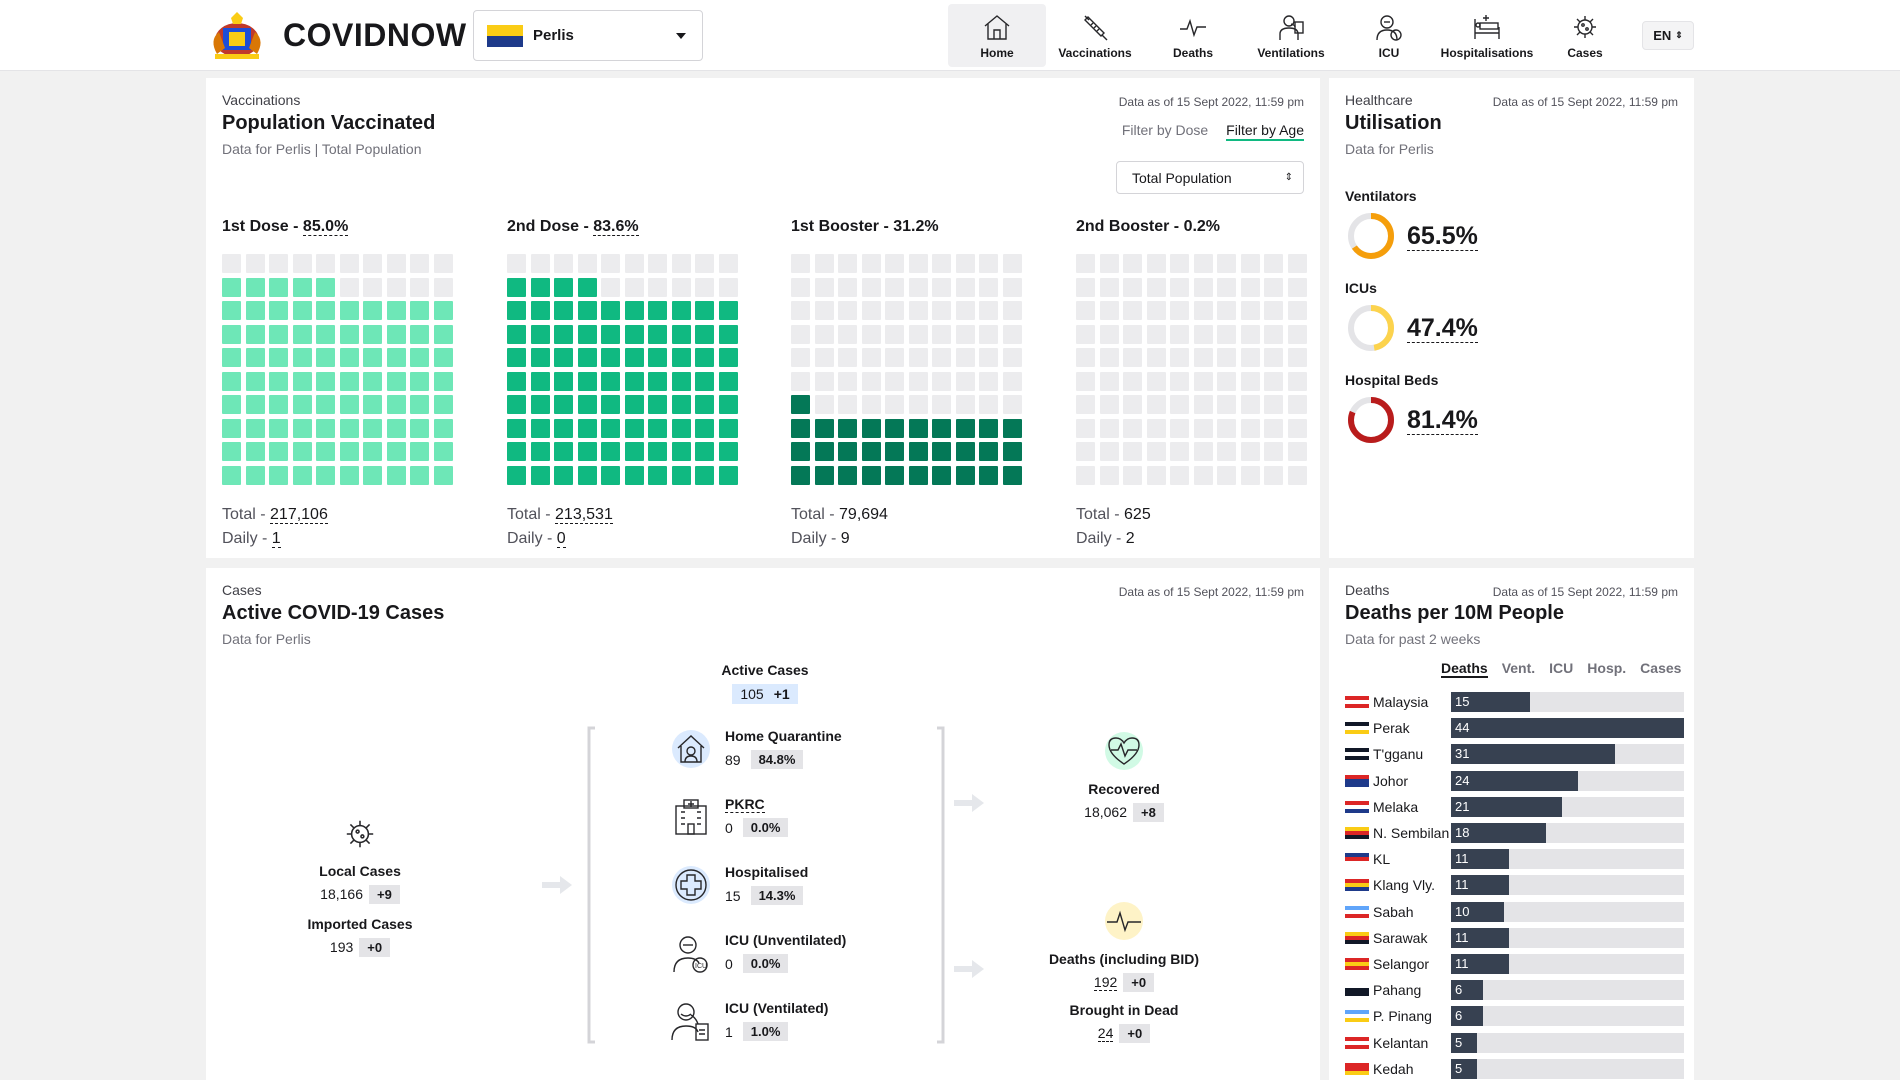 This screenshot has height=1080, width=1900. What do you see at coordinates (1514, 806) in the screenshot?
I see `bar-row: Melaka 21` at bounding box center [1514, 806].